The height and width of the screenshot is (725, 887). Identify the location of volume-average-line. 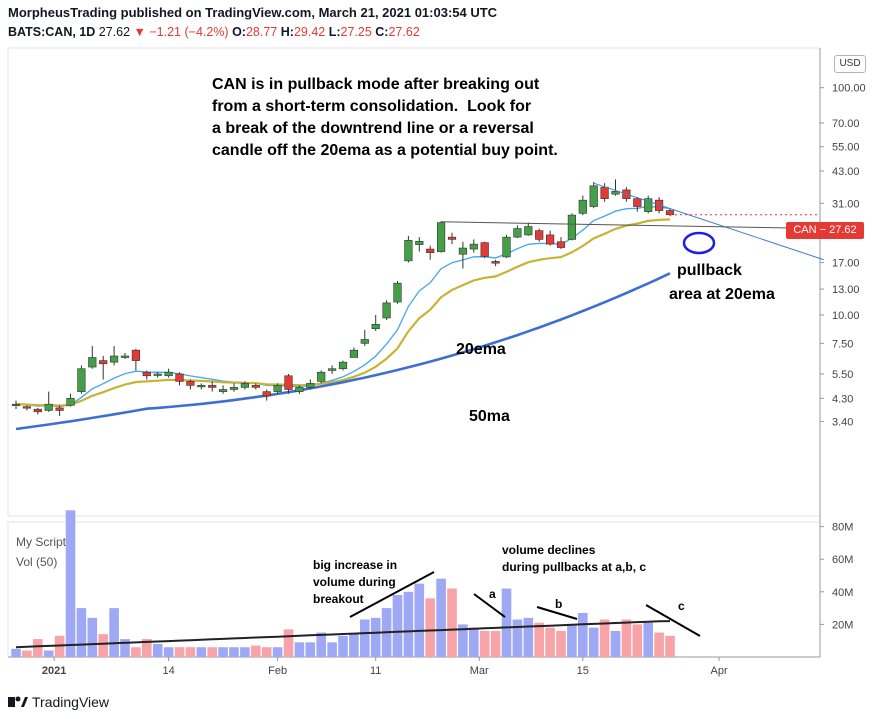
(343, 634).